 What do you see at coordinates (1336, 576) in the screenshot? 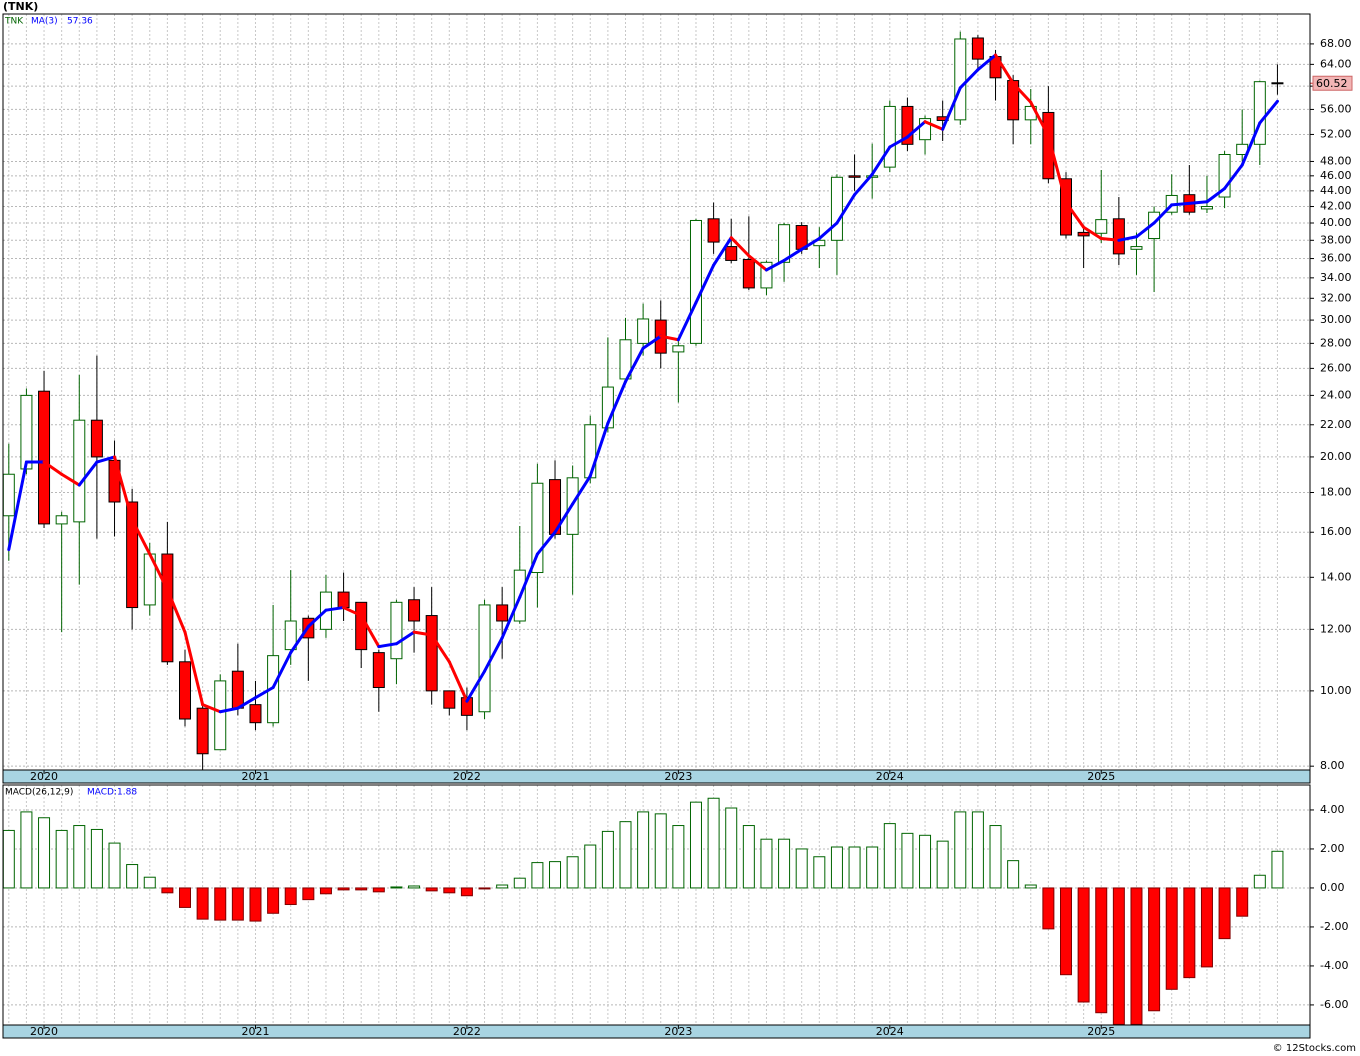
I see `y-tick-label: 14.00` at bounding box center [1336, 576].